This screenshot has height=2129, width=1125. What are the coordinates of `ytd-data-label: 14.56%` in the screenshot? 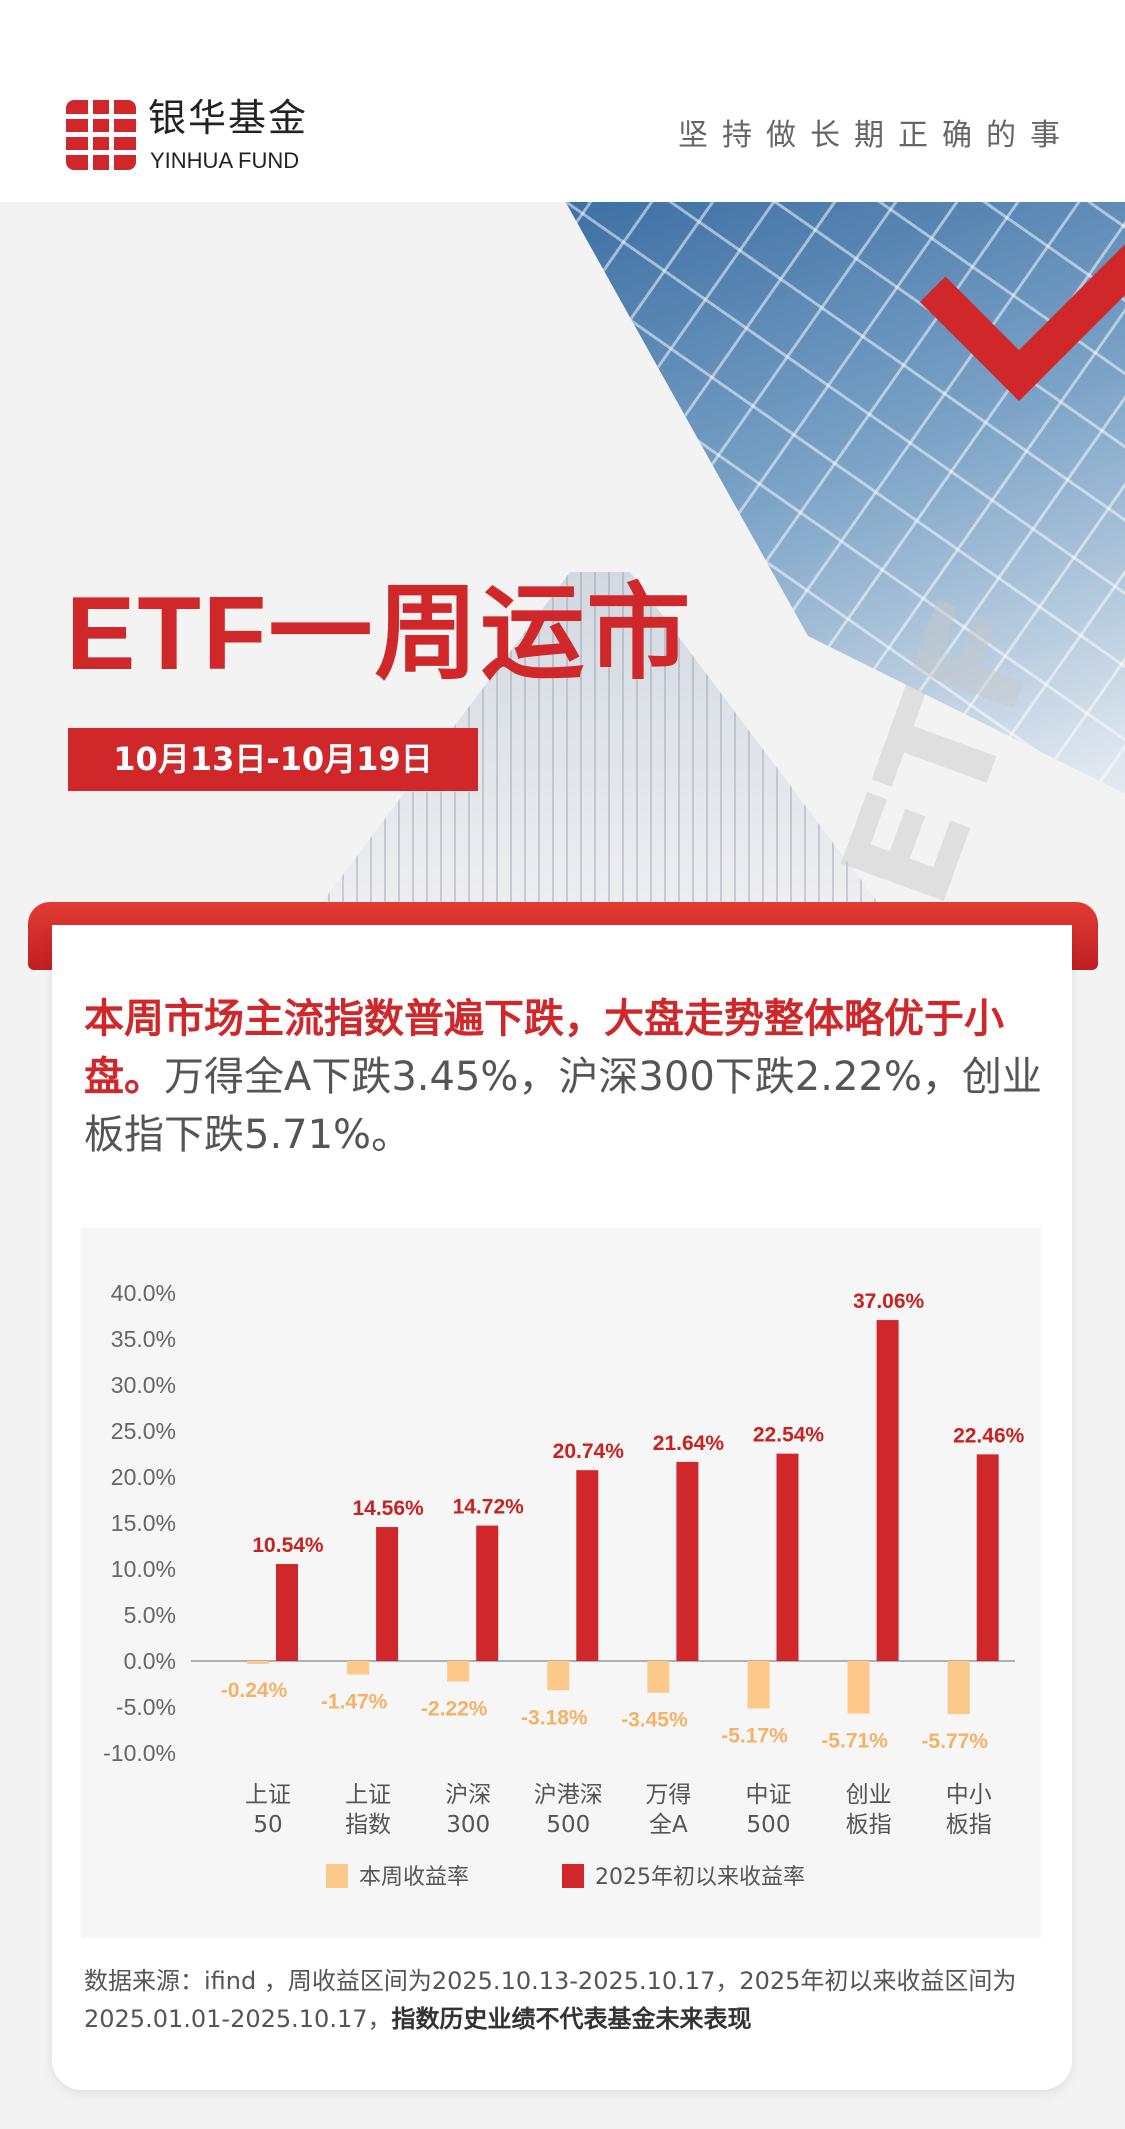 It's located at (388, 1508).